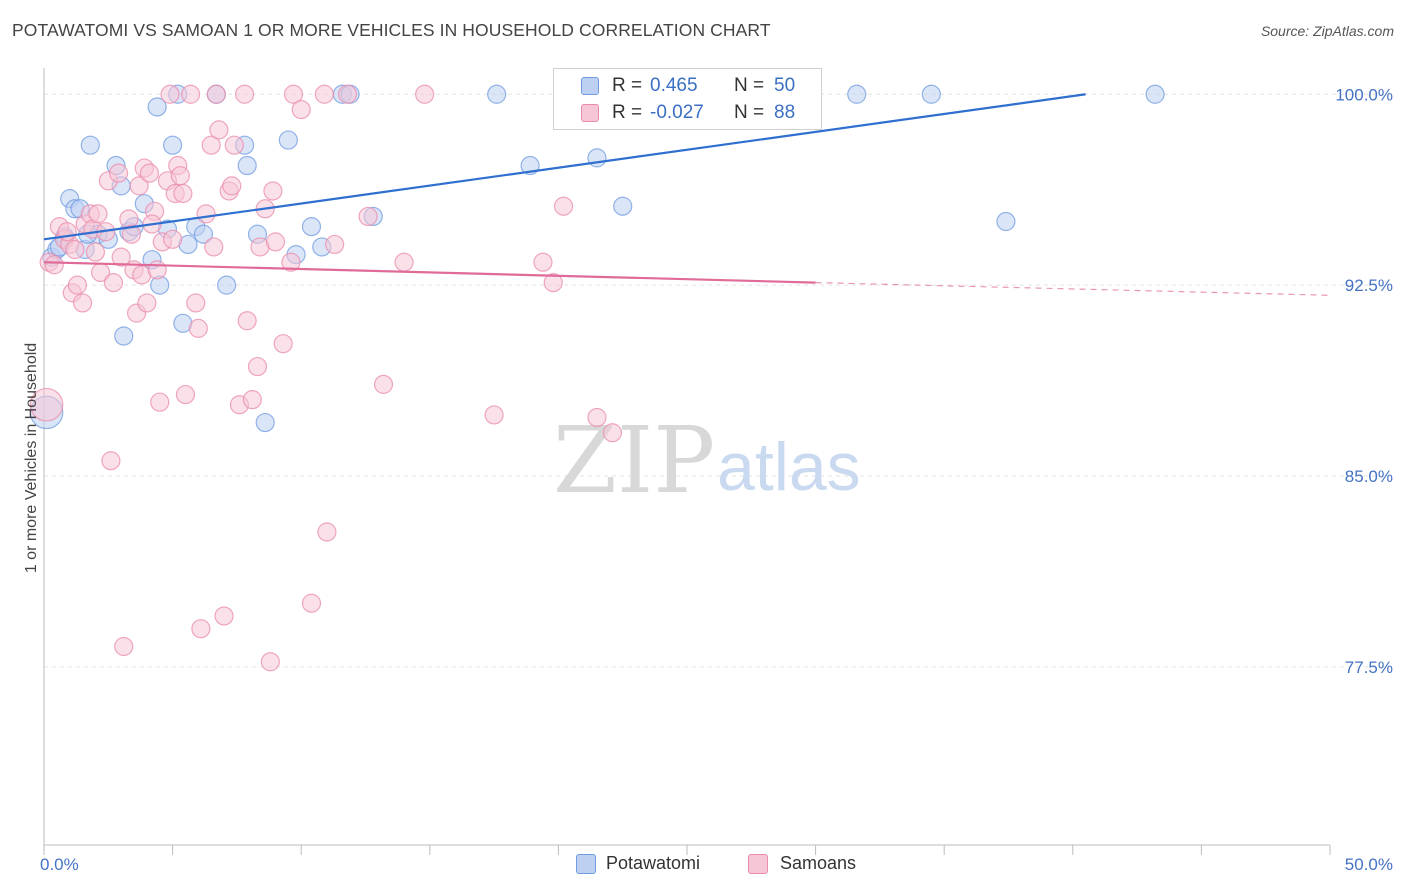  Describe the element at coordinates (1369, 667) in the screenshot. I see `y-tick-label: 77.5%` at that location.